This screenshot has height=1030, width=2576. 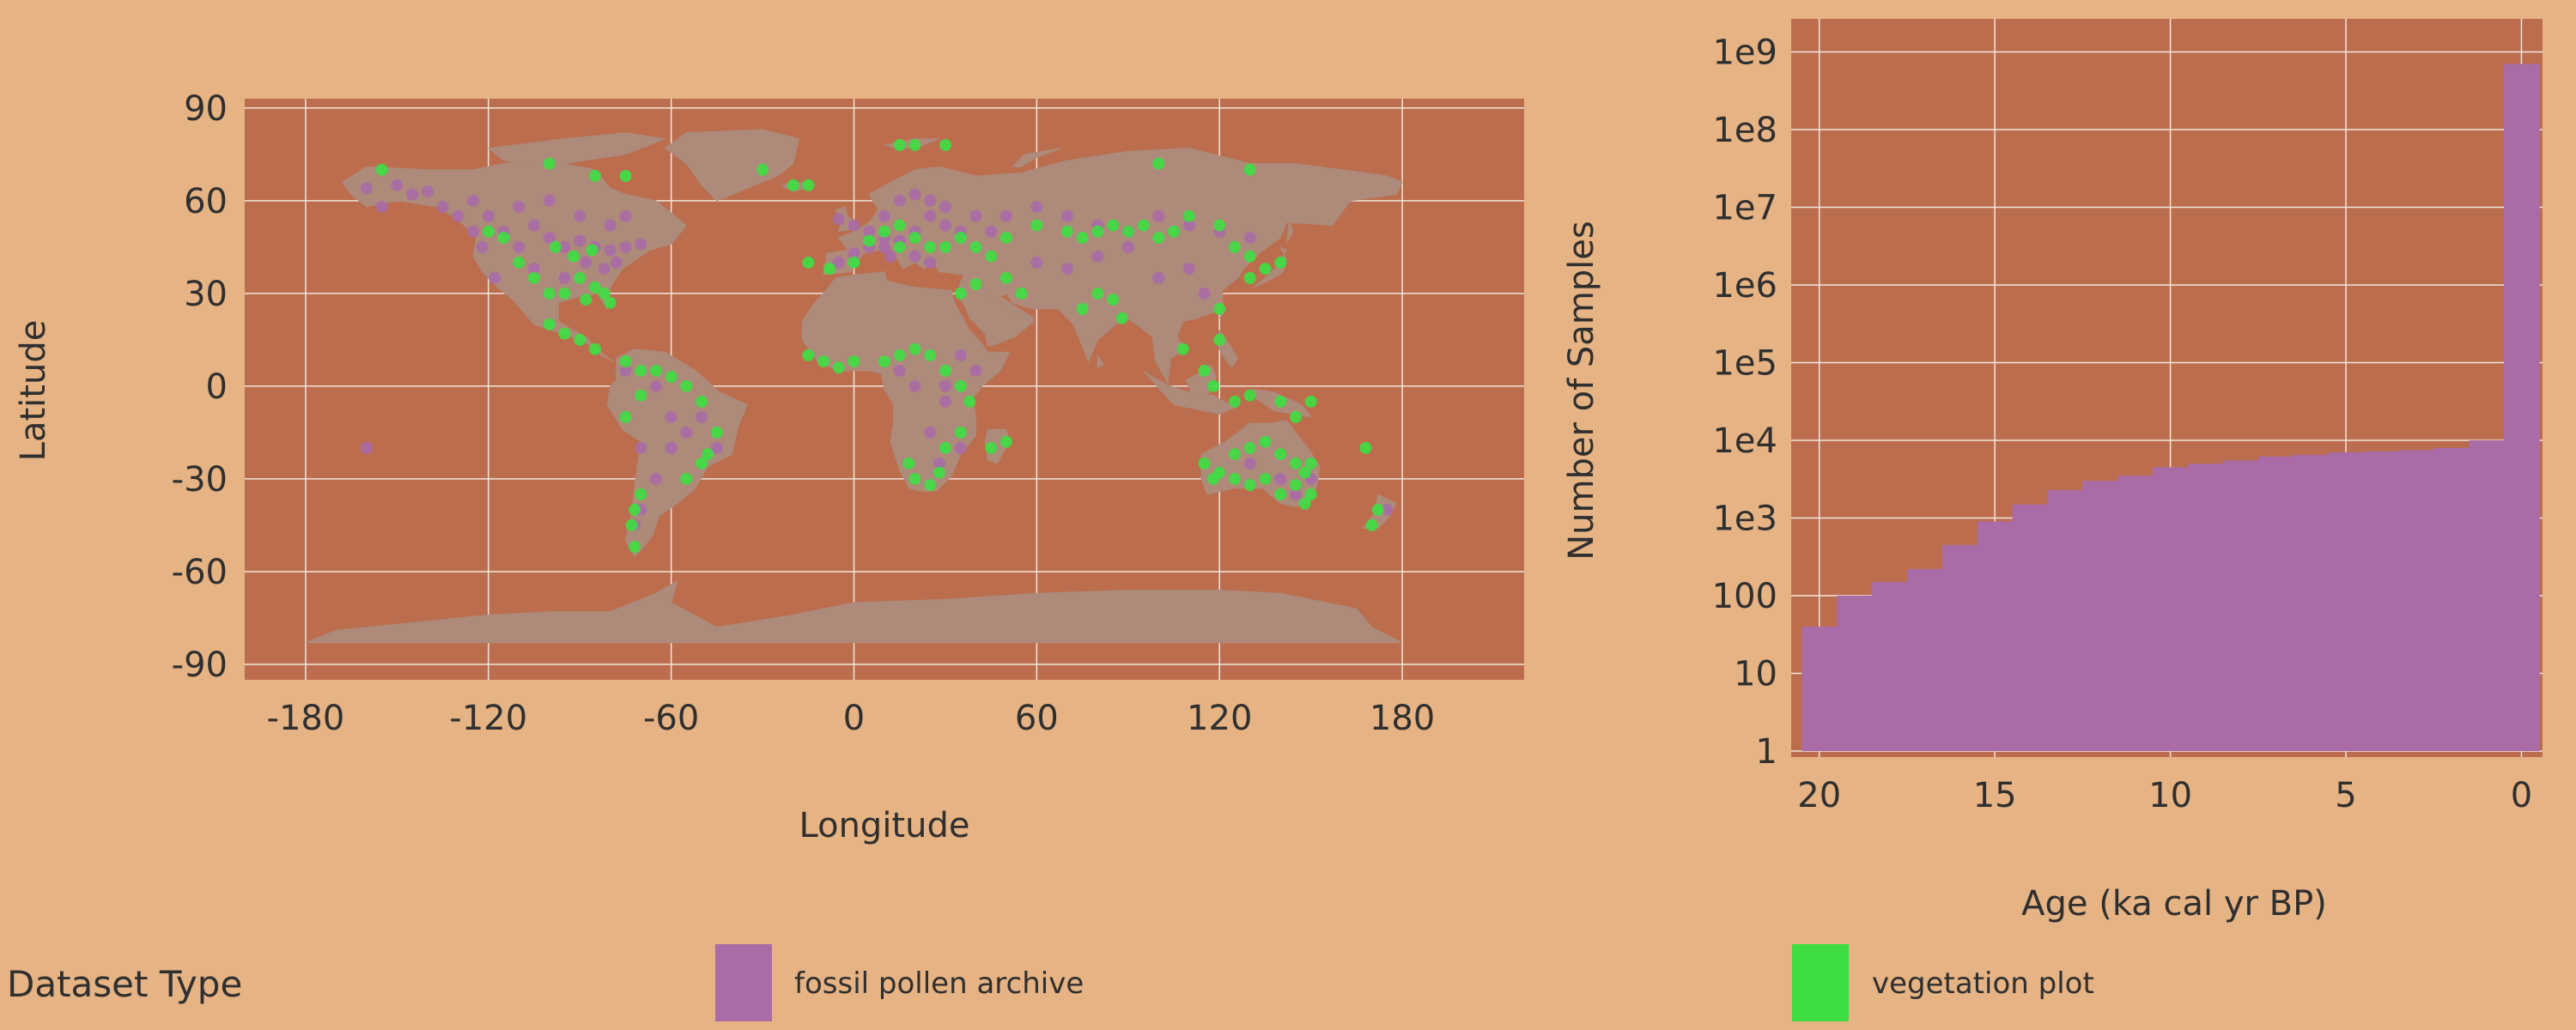 What do you see at coordinates (1744, 402) in the screenshot?
I see `histogram-y-tick-labels: 1 10 100 1e3 1e4 1e5 1e6 1e7 1e8 1e9` at bounding box center [1744, 402].